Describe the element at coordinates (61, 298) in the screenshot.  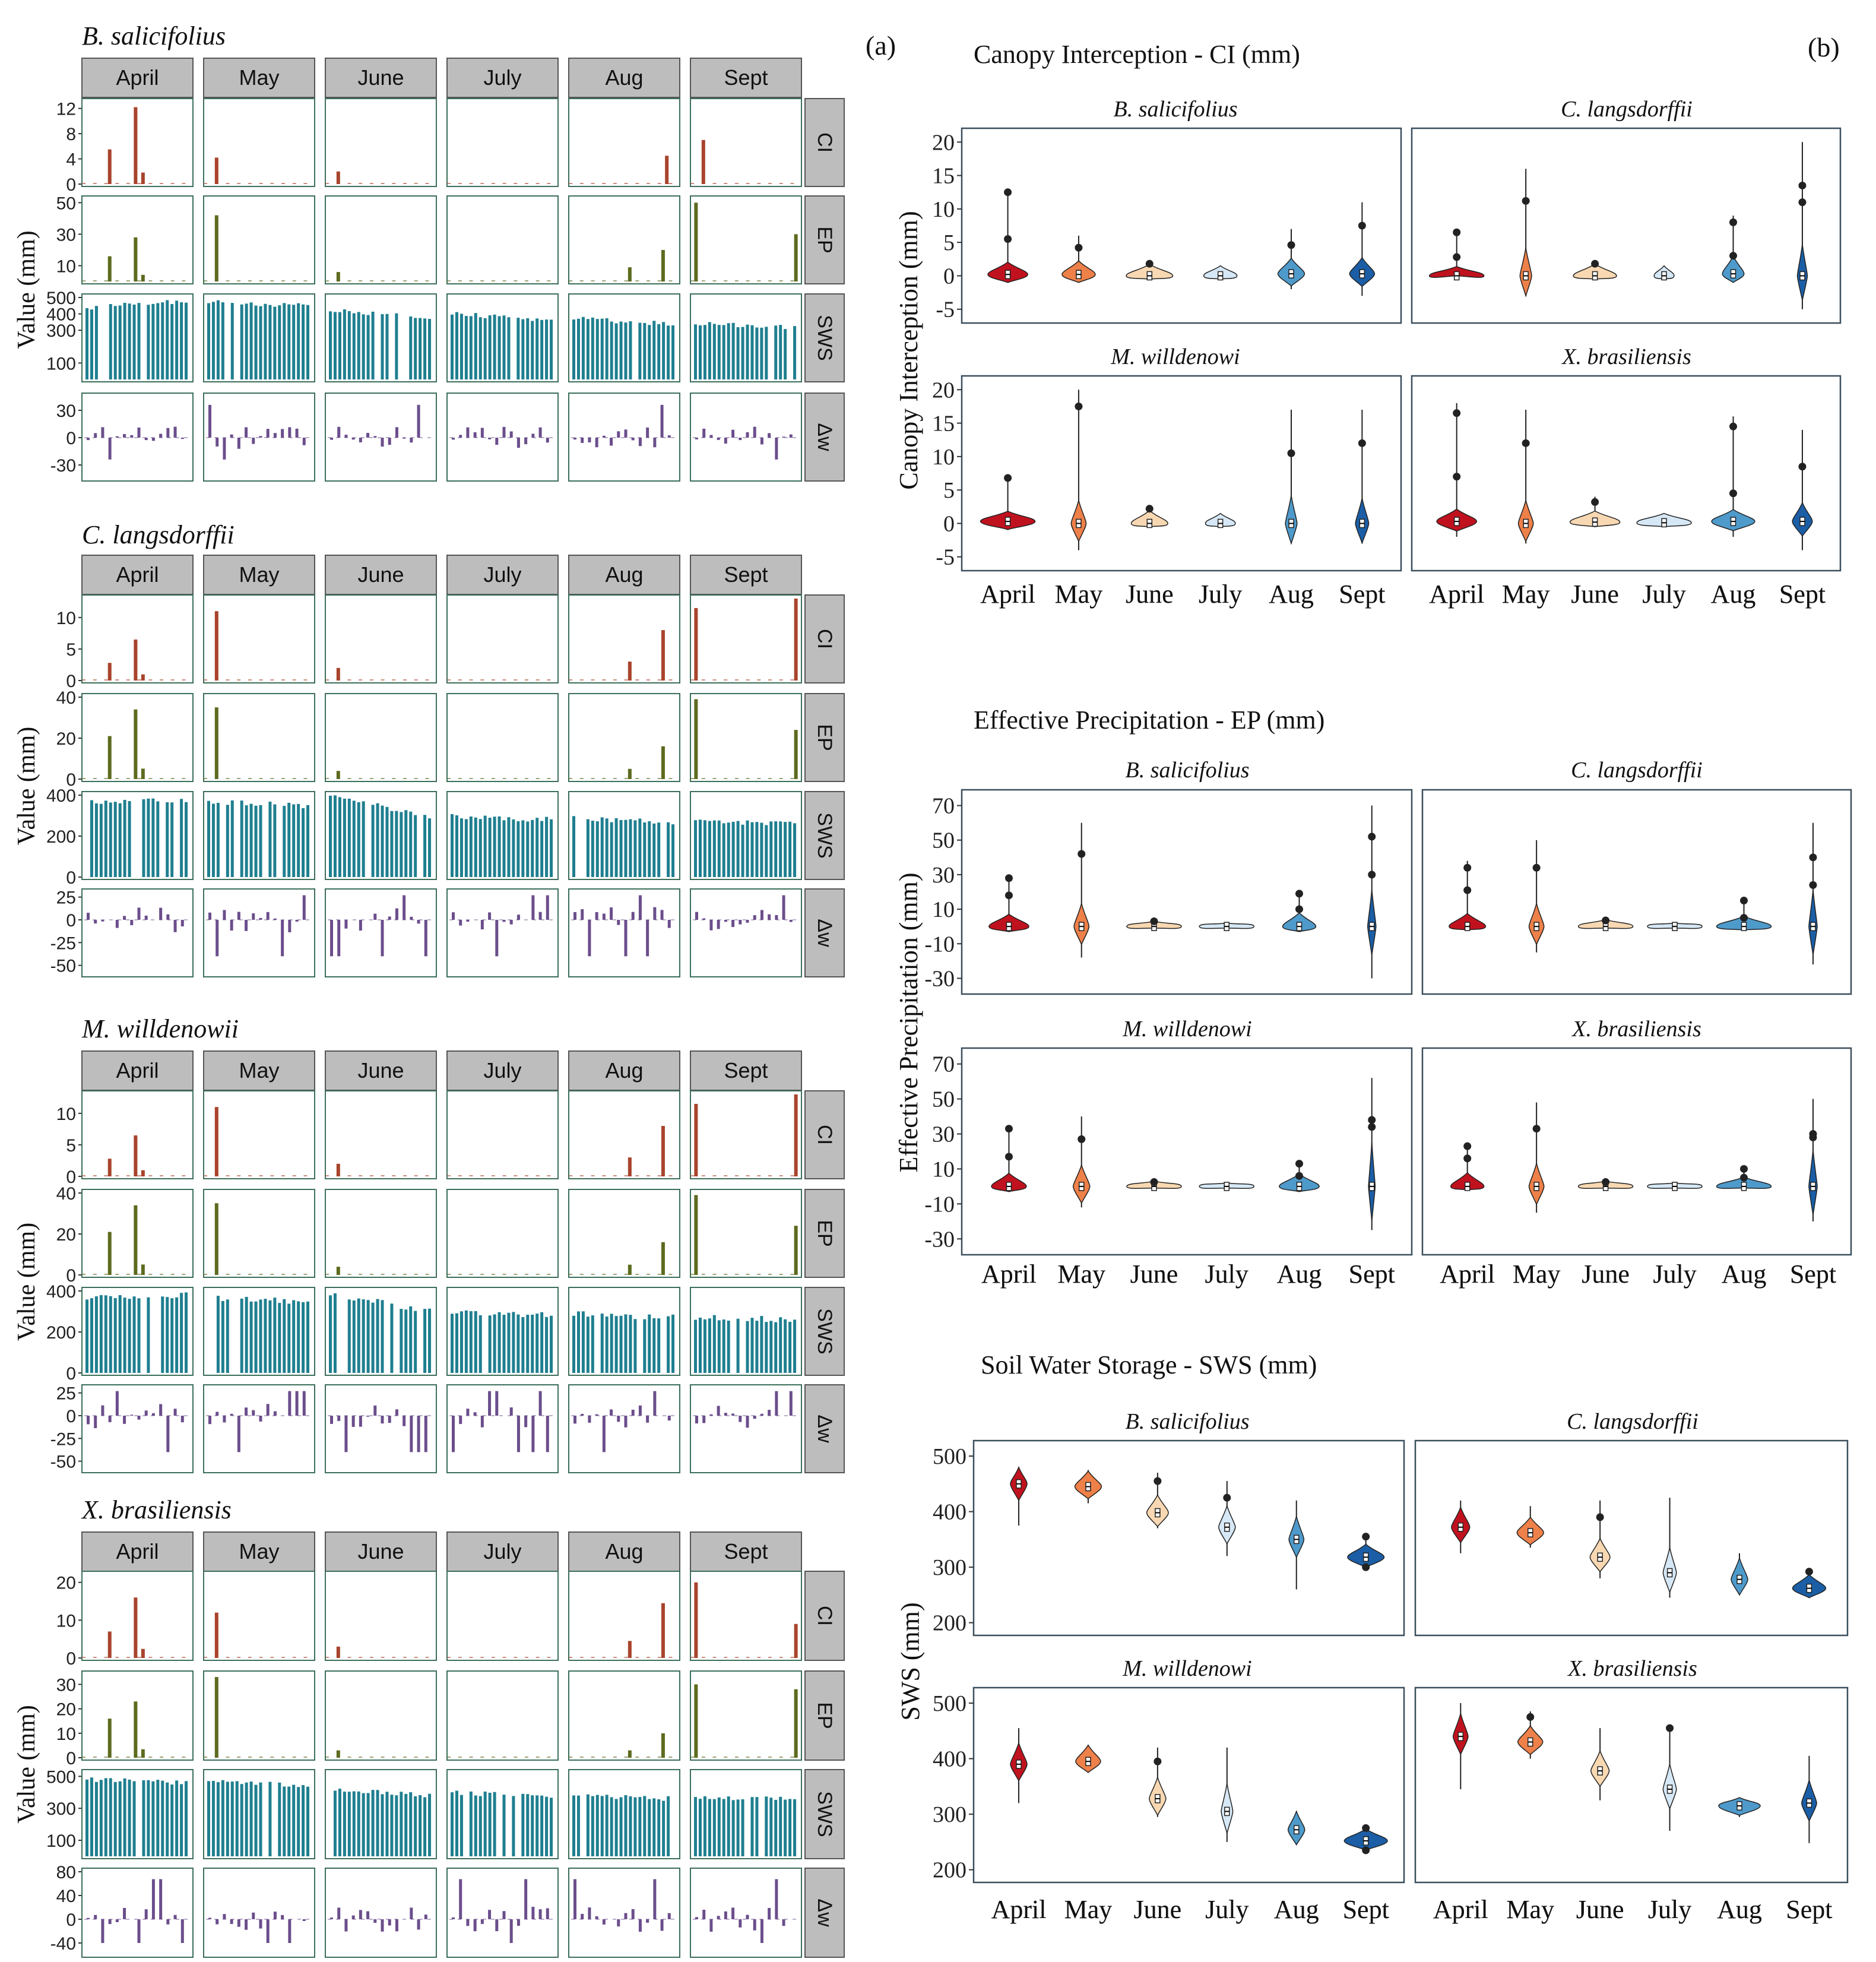
I see `tick-label: 500` at that location.